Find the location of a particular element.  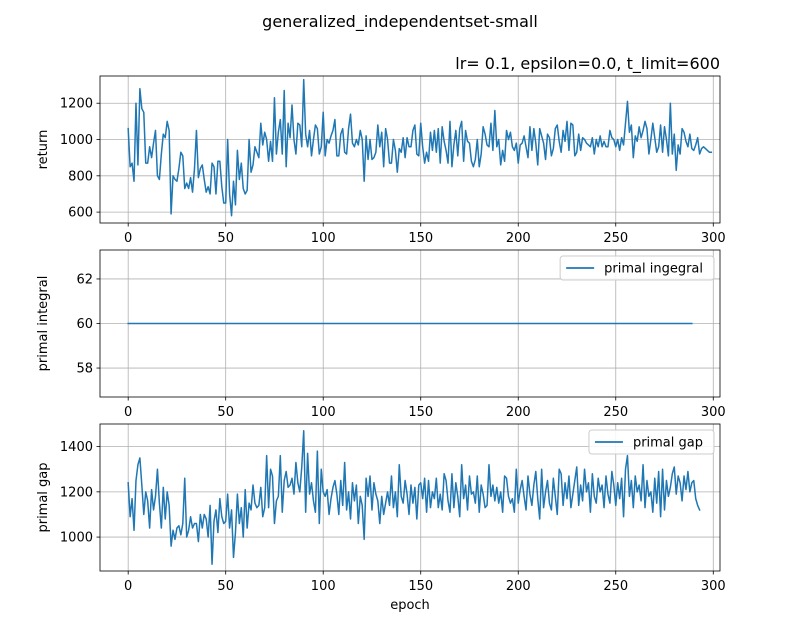

y-tick-label: 60 is located at coordinates (84, 324).